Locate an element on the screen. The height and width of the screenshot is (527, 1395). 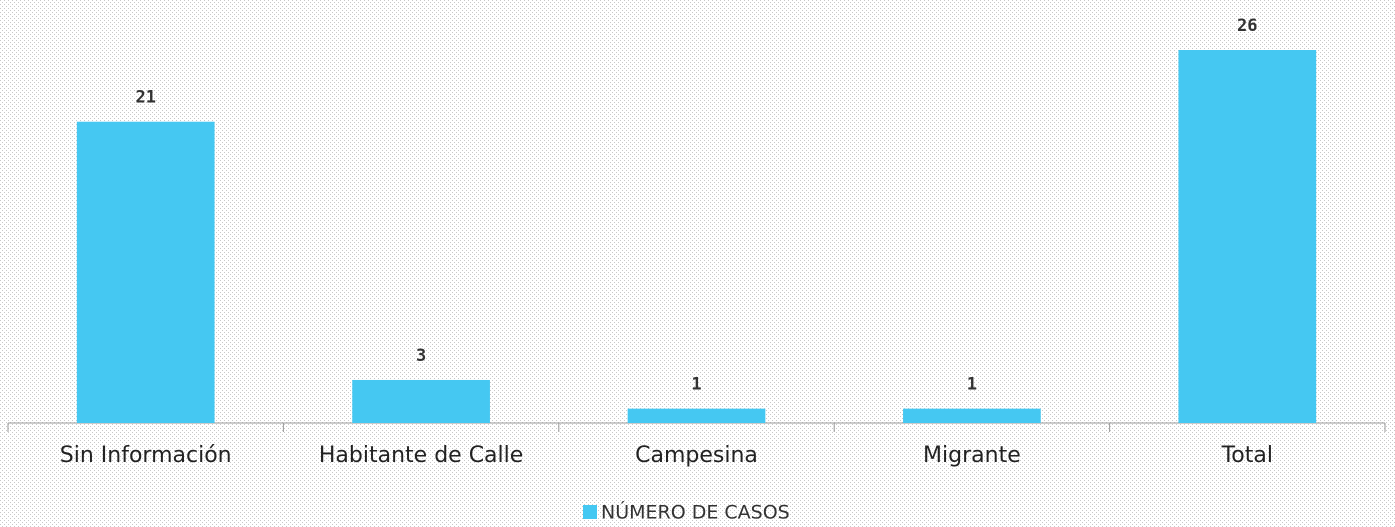
x-tick-label: Total is located at coordinates (1247, 455).